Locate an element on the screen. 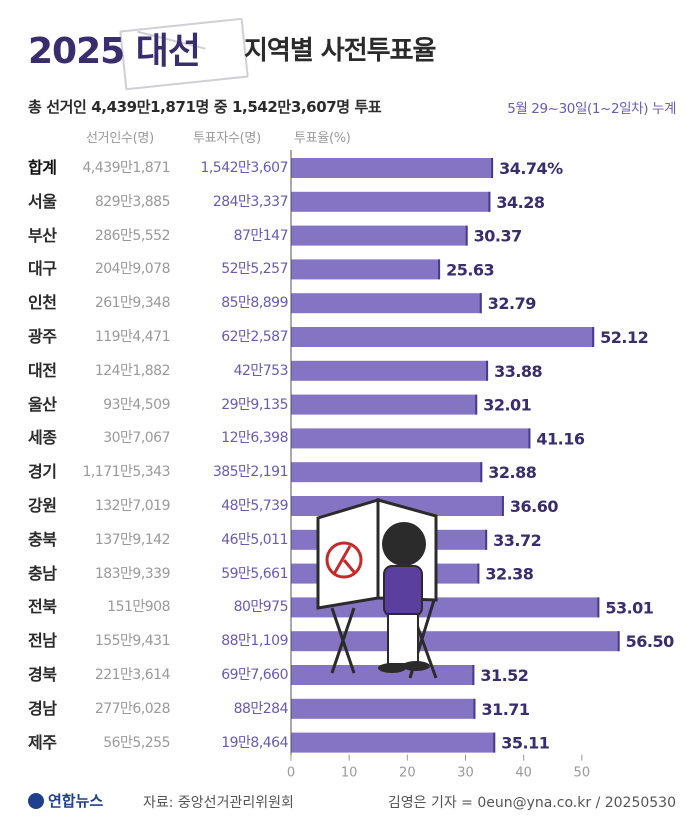  logo: 연합뉴스 is located at coordinates (65, 800).